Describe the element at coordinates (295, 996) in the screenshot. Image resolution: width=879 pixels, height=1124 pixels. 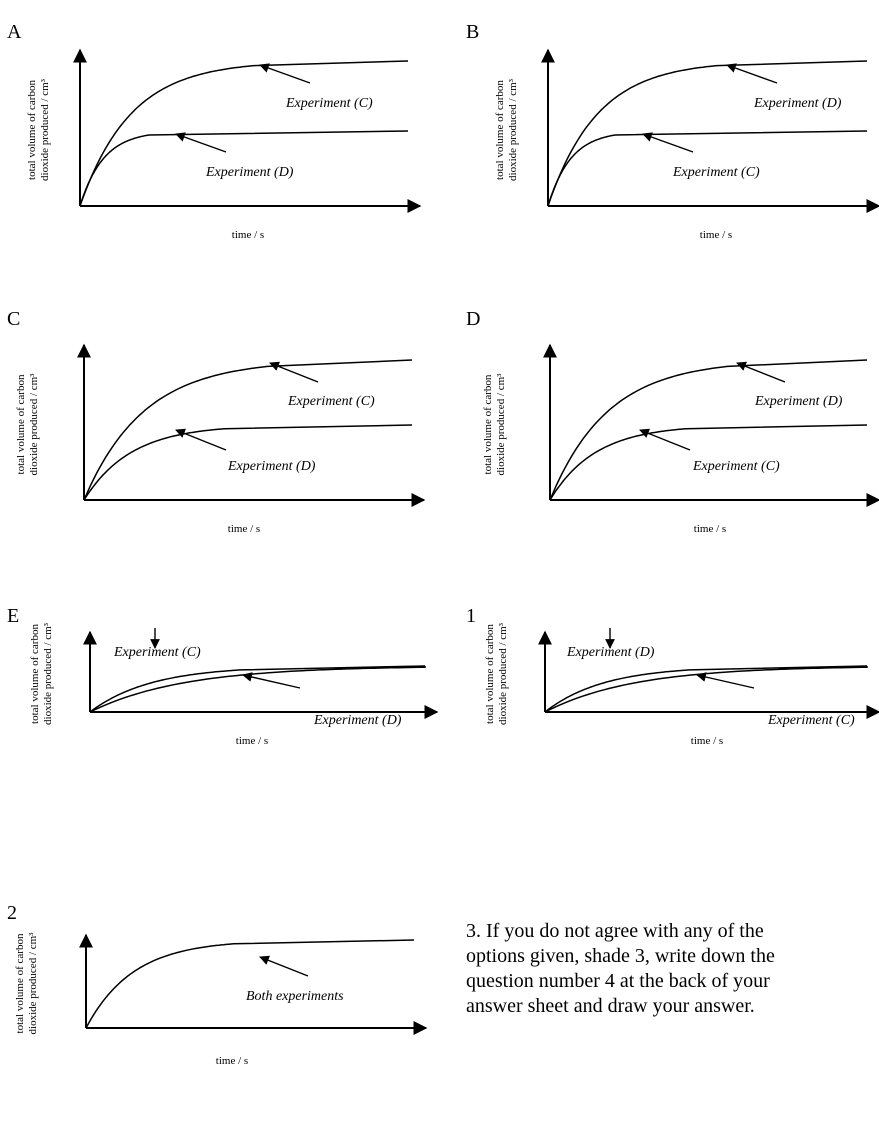
I see `series-label: Both experiments` at that location.